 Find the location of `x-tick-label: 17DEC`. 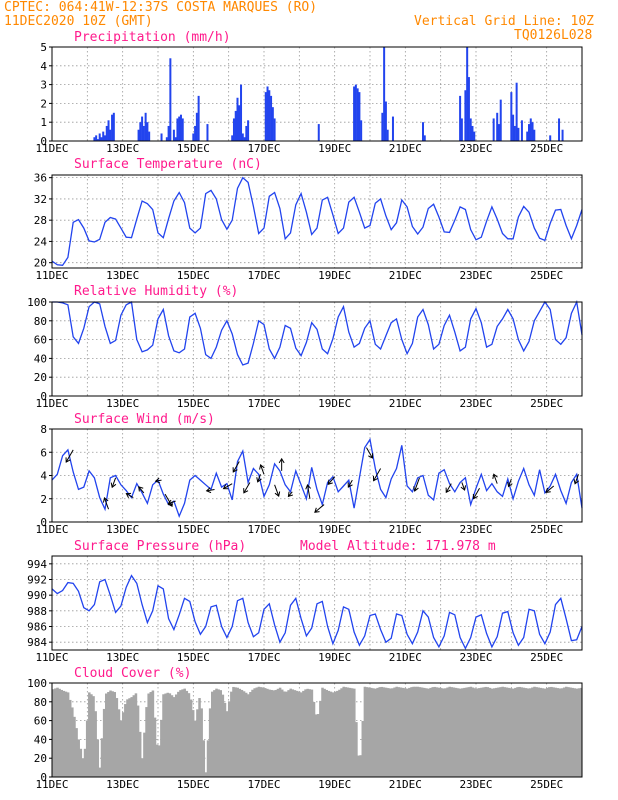

x-tick-label: 17DEC is located at coordinates (263, 529).